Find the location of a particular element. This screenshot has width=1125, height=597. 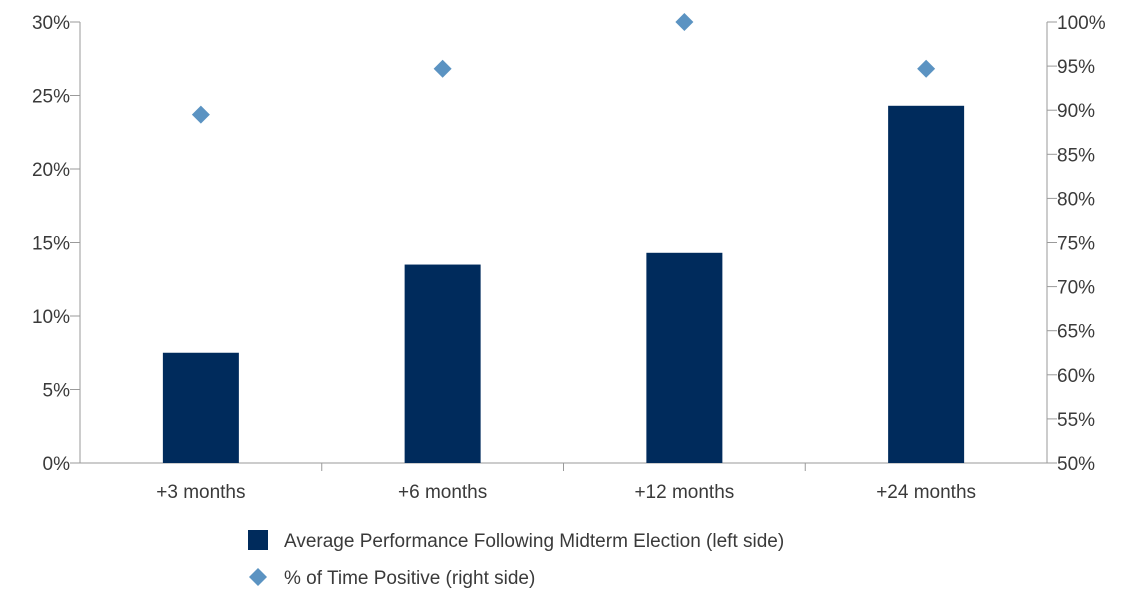

x-tick-label: +6 months is located at coordinates (442, 492).